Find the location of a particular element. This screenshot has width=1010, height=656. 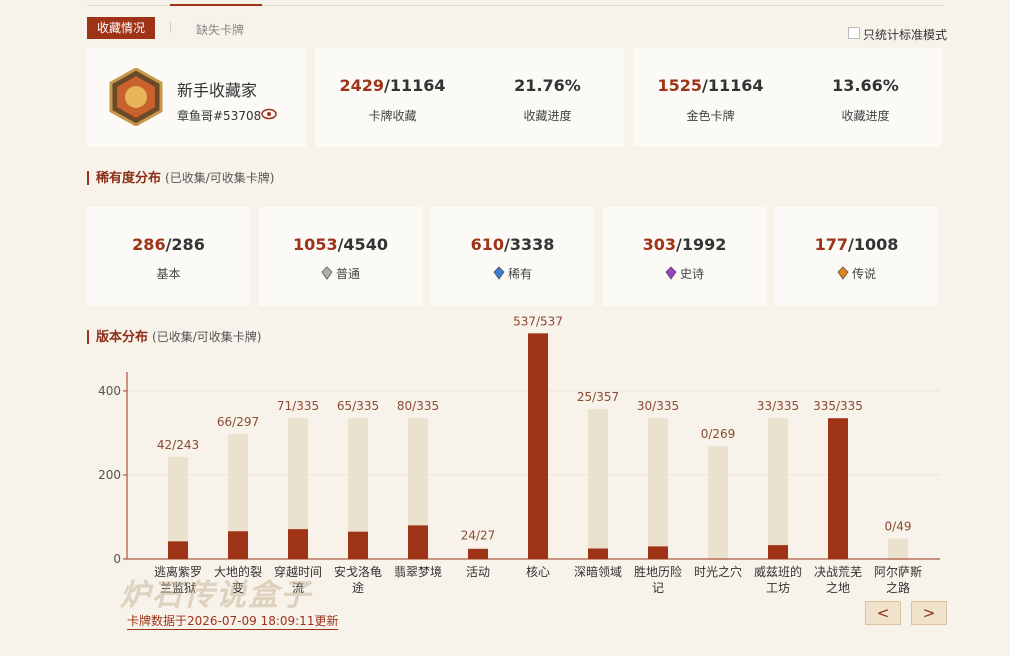

total: 11164 is located at coordinates (417, 85).